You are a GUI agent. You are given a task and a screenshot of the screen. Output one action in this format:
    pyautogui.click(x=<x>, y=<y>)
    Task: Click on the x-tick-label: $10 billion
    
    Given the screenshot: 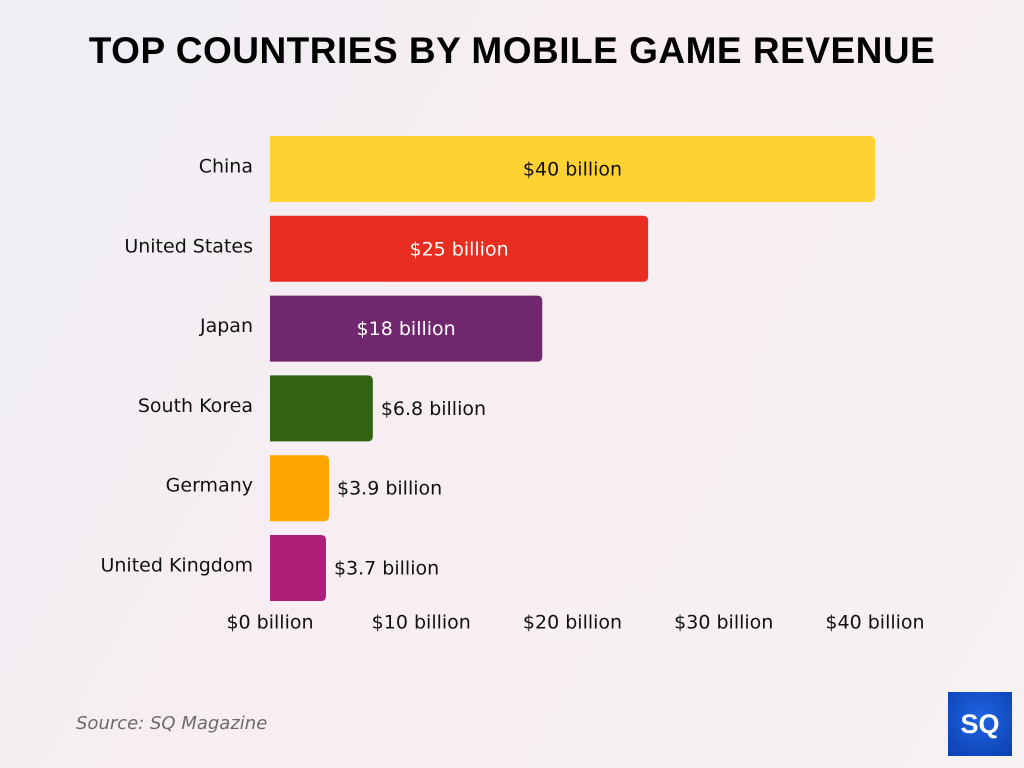 What is the action you would take?
    pyautogui.click(x=421, y=623)
    